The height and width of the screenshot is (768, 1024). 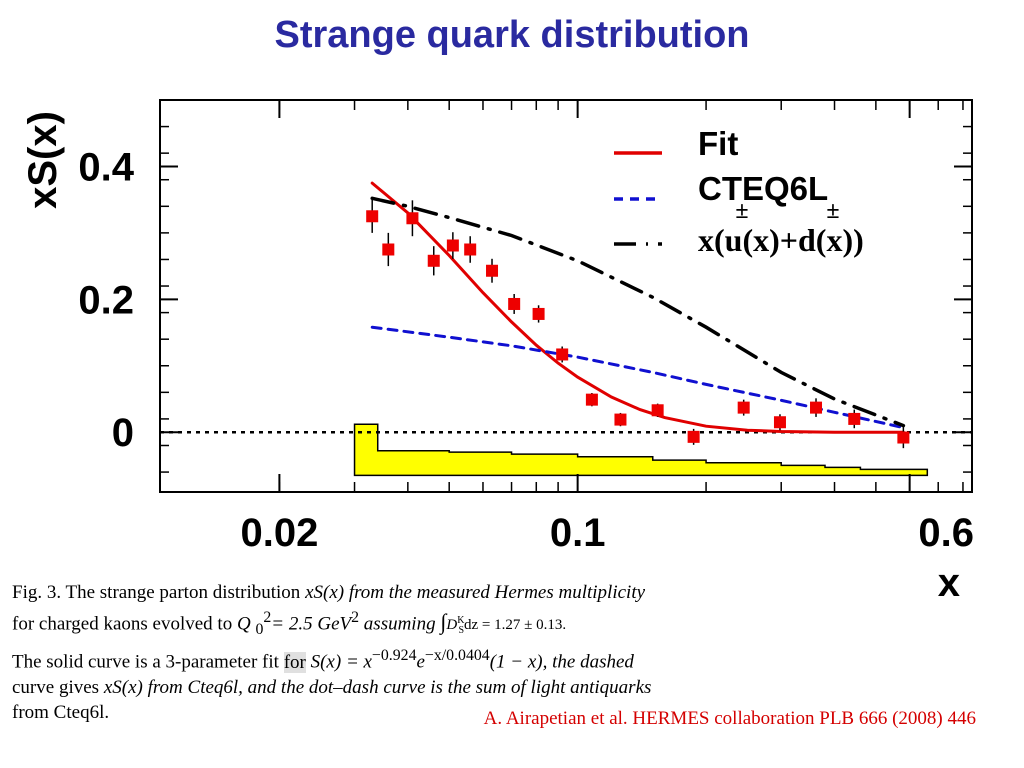 I want to click on y-tick-label: 0.2, so click(x=106, y=300).